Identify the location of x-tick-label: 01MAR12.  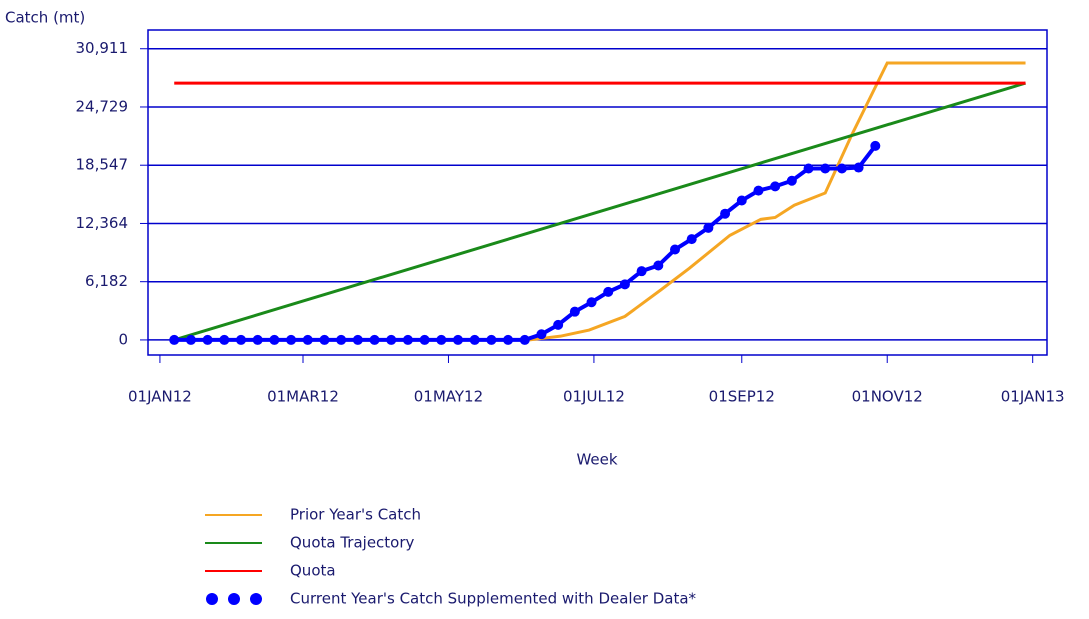
(303, 397).